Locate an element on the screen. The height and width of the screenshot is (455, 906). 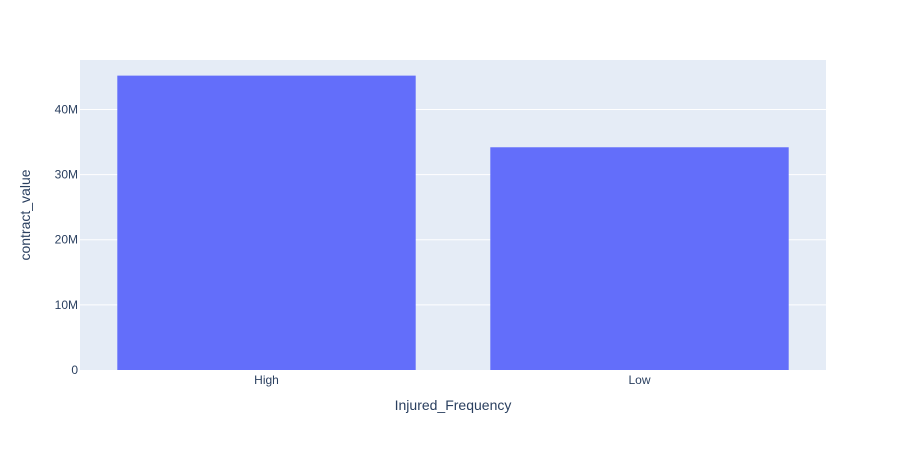
x-tick-label: High is located at coordinates (266, 380).